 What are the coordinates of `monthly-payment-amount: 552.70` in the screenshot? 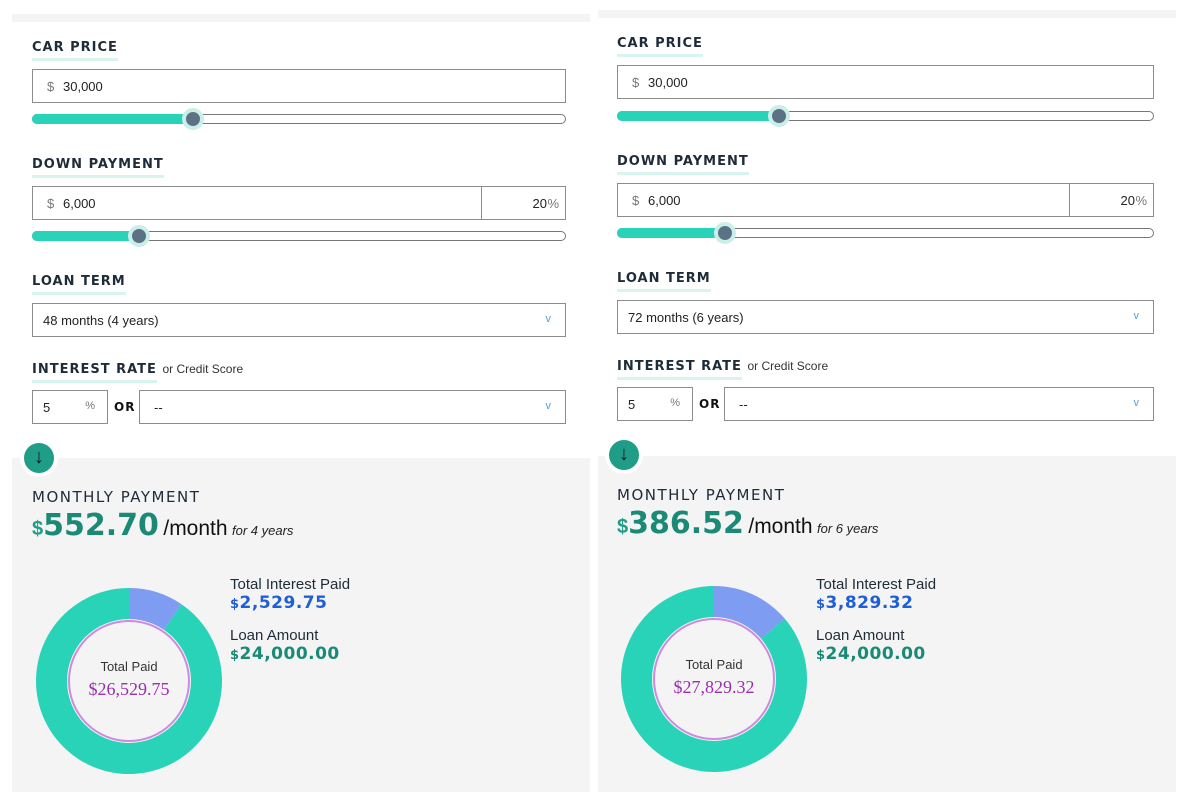 It's located at (101, 525).